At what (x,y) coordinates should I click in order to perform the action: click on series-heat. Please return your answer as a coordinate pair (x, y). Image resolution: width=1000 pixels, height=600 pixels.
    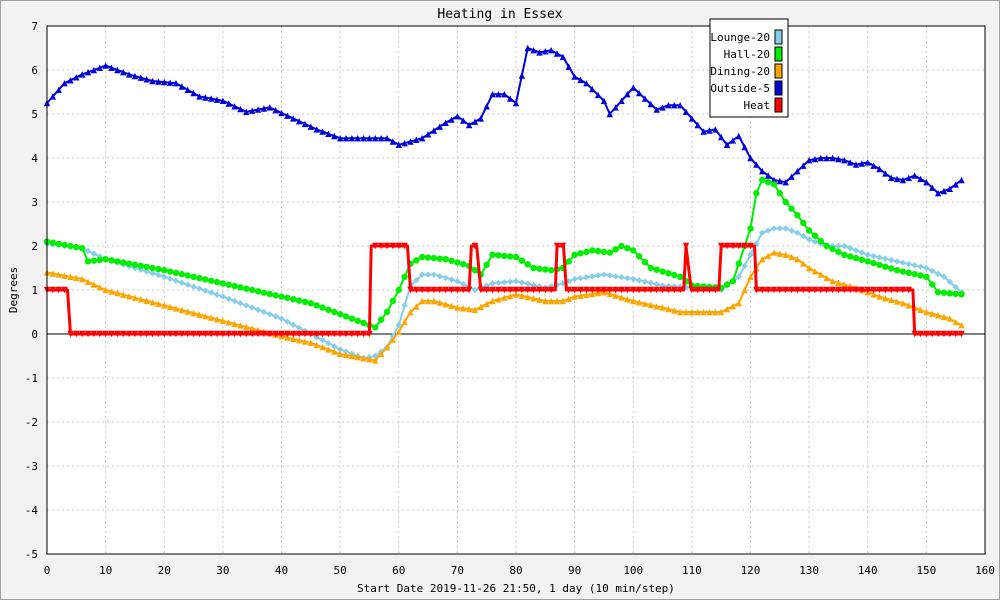
    Looking at the image, I should click on (504, 290).